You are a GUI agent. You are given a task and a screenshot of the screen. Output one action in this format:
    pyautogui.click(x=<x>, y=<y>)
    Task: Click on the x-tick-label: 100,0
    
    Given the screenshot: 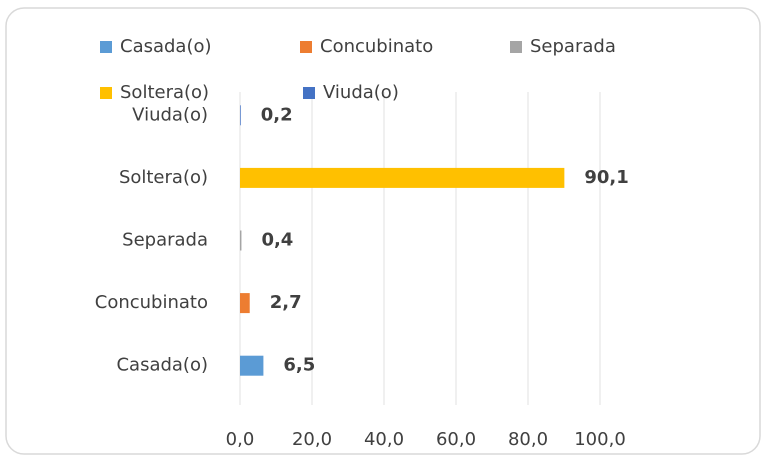 What is the action you would take?
    pyautogui.click(x=600, y=439)
    